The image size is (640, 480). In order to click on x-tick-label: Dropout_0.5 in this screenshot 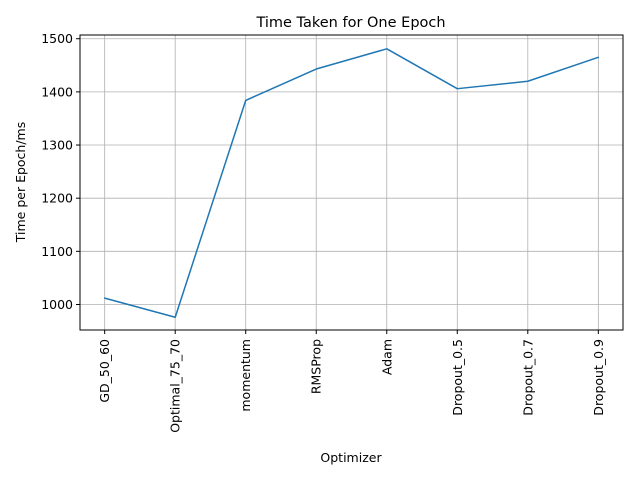, I will do `click(457, 377)`.